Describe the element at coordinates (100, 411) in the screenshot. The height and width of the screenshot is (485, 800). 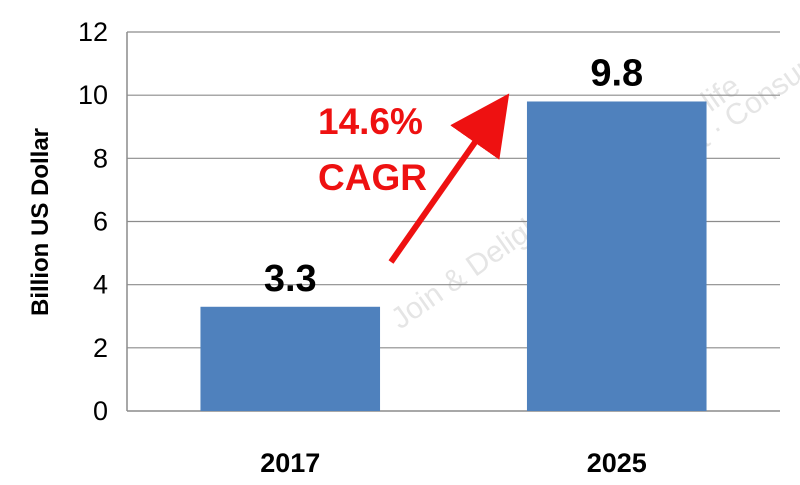
I see `y-tick-label: 0` at that location.